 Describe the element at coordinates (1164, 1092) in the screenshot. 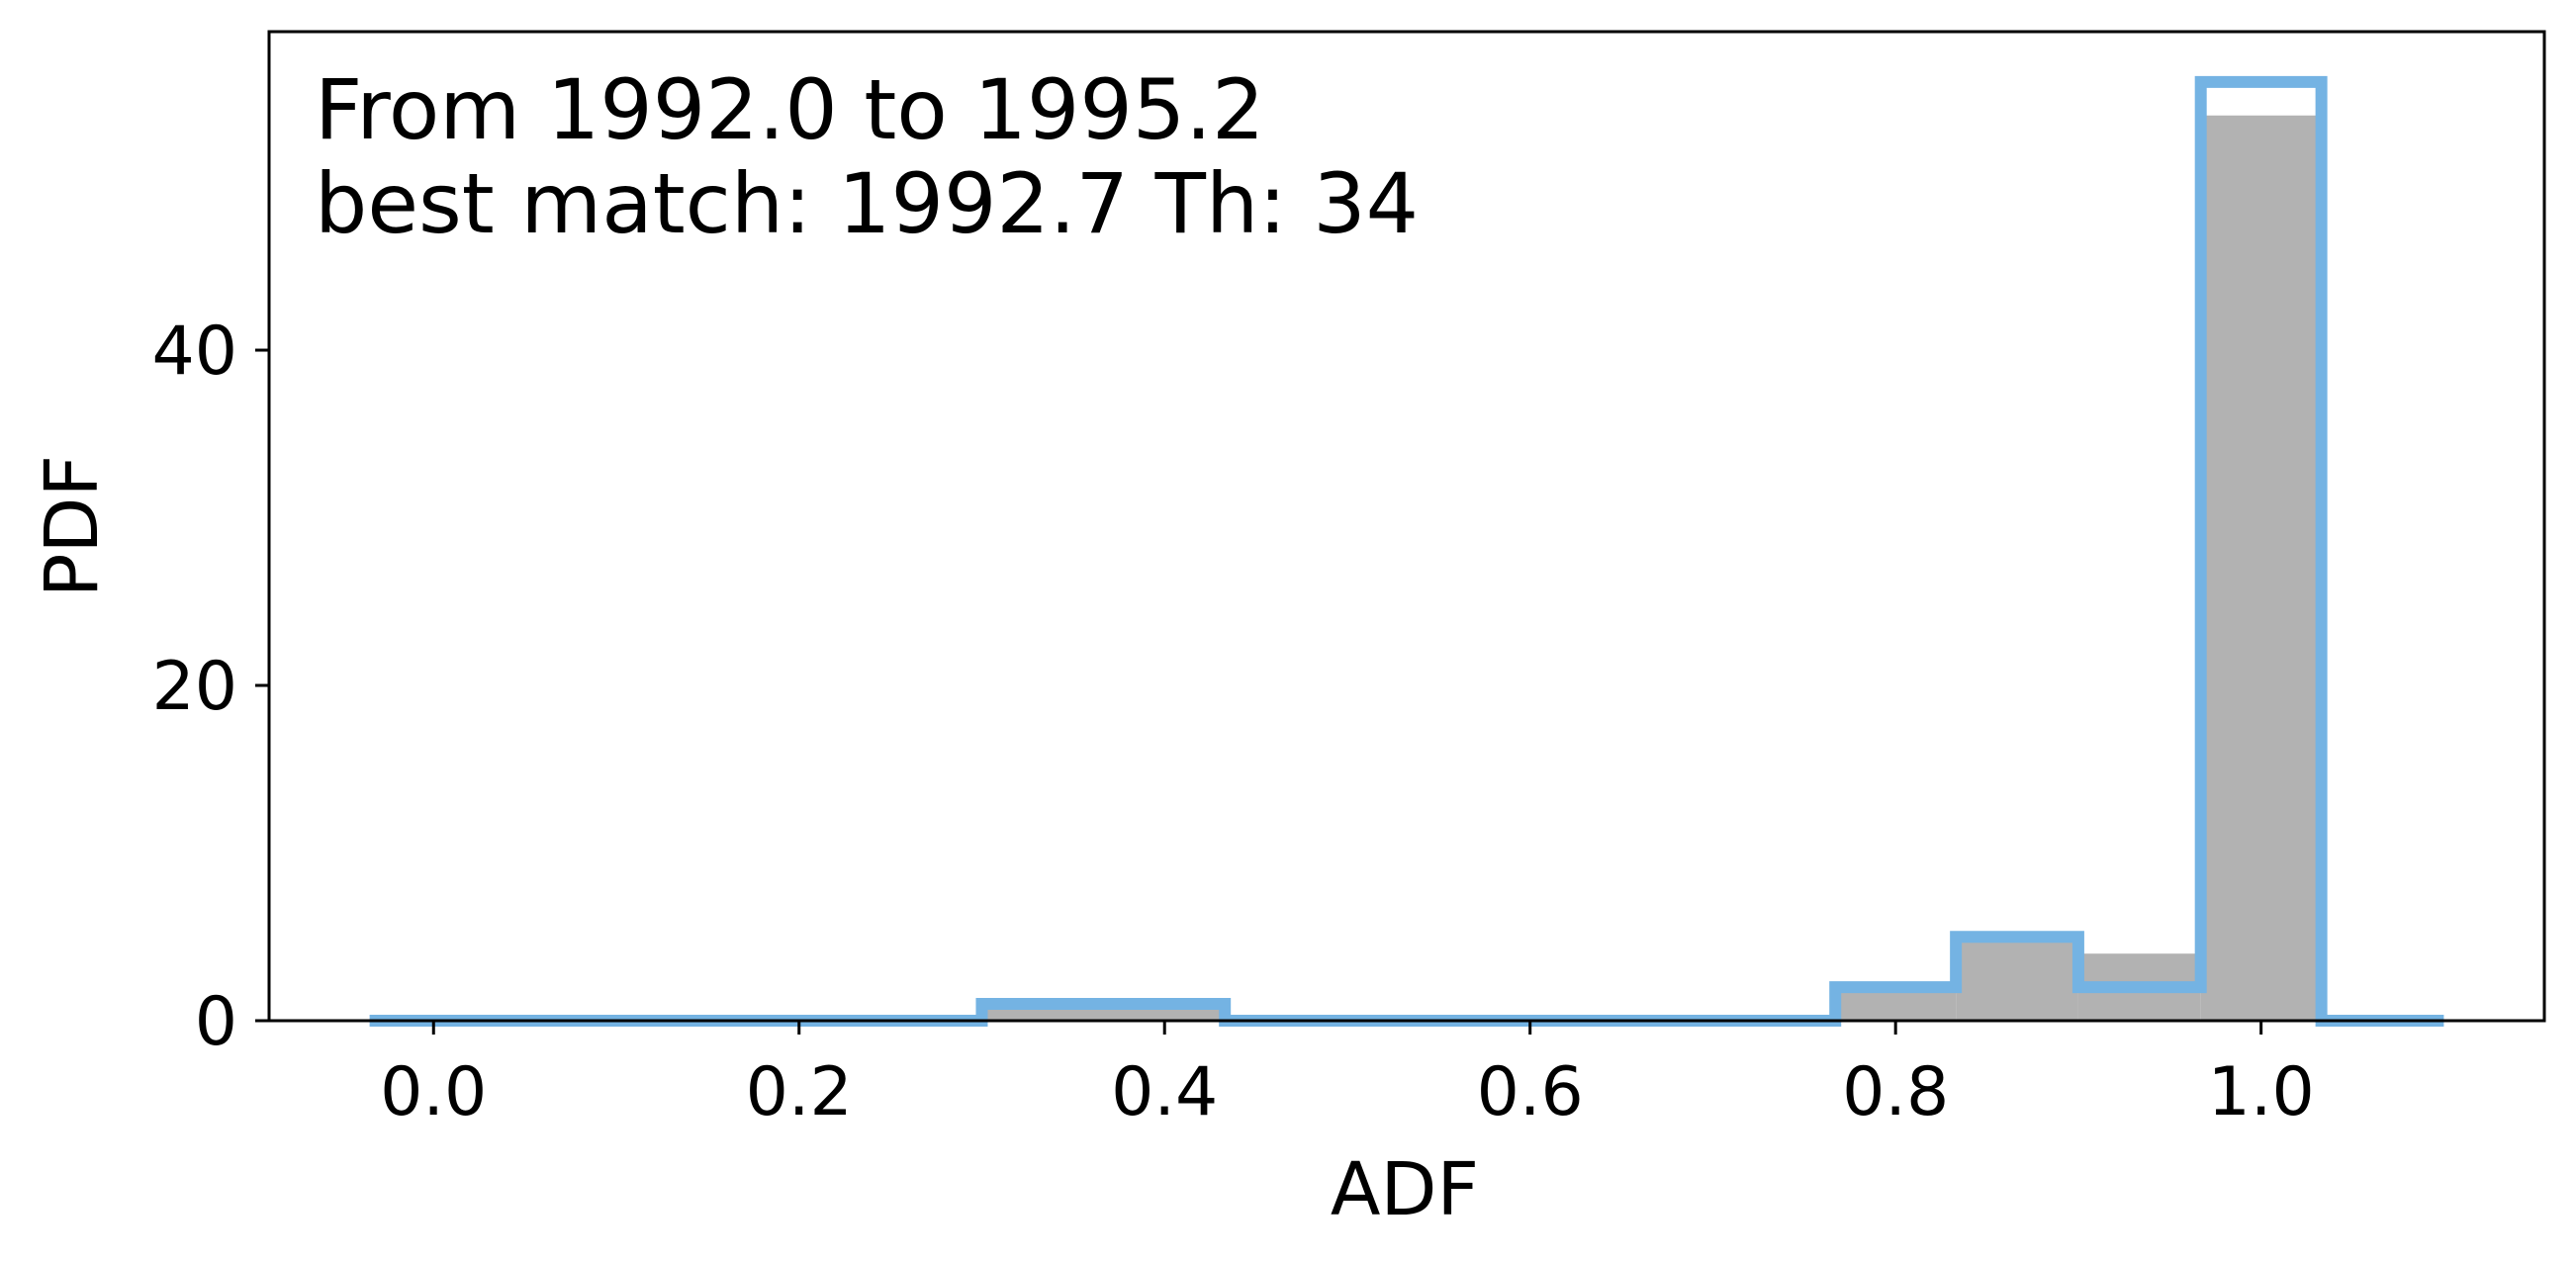

I see `x-tick-label-2: 0.4` at that location.